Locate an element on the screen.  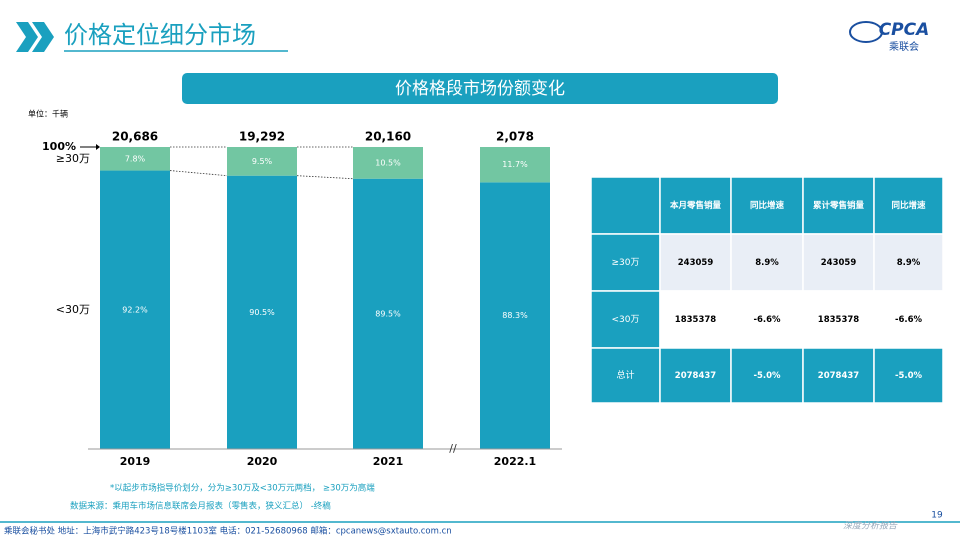
column-header: 本月零售销量 is located at coordinates (696, 205).